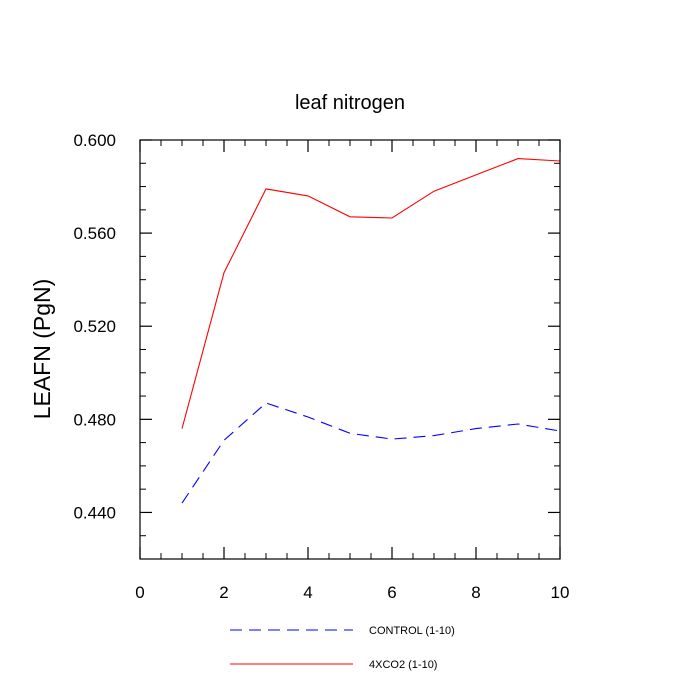 Image resolution: width=700 pixels, height=700 pixels. What do you see at coordinates (307, 592) in the screenshot?
I see `x-tick-label: 4` at bounding box center [307, 592].